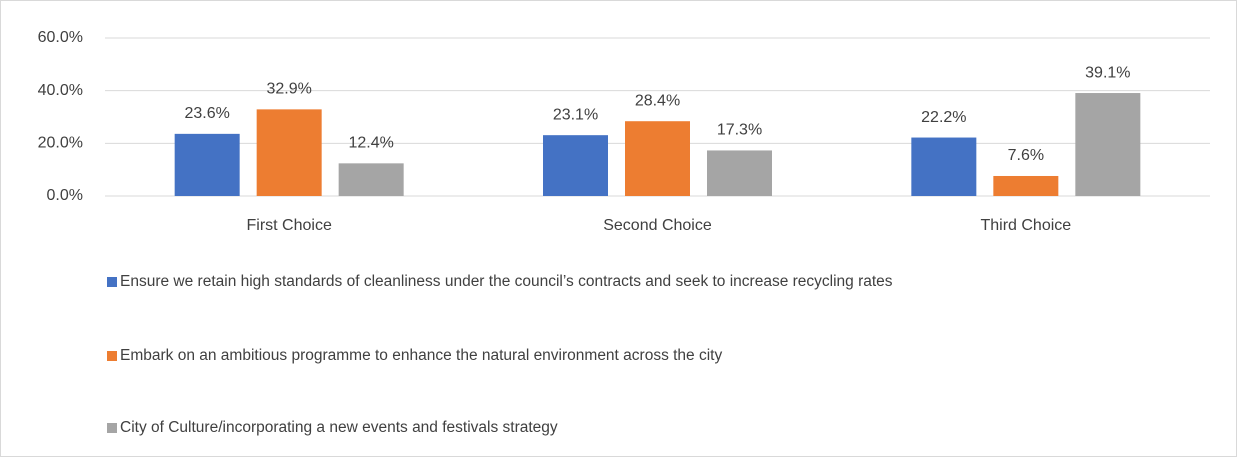 Image resolution: width=1237 pixels, height=457 pixels. What do you see at coordinates (1025, 225) in the screenshot?
I see `x-tick-label: Third Choice` at bounding box center [1025, 225].